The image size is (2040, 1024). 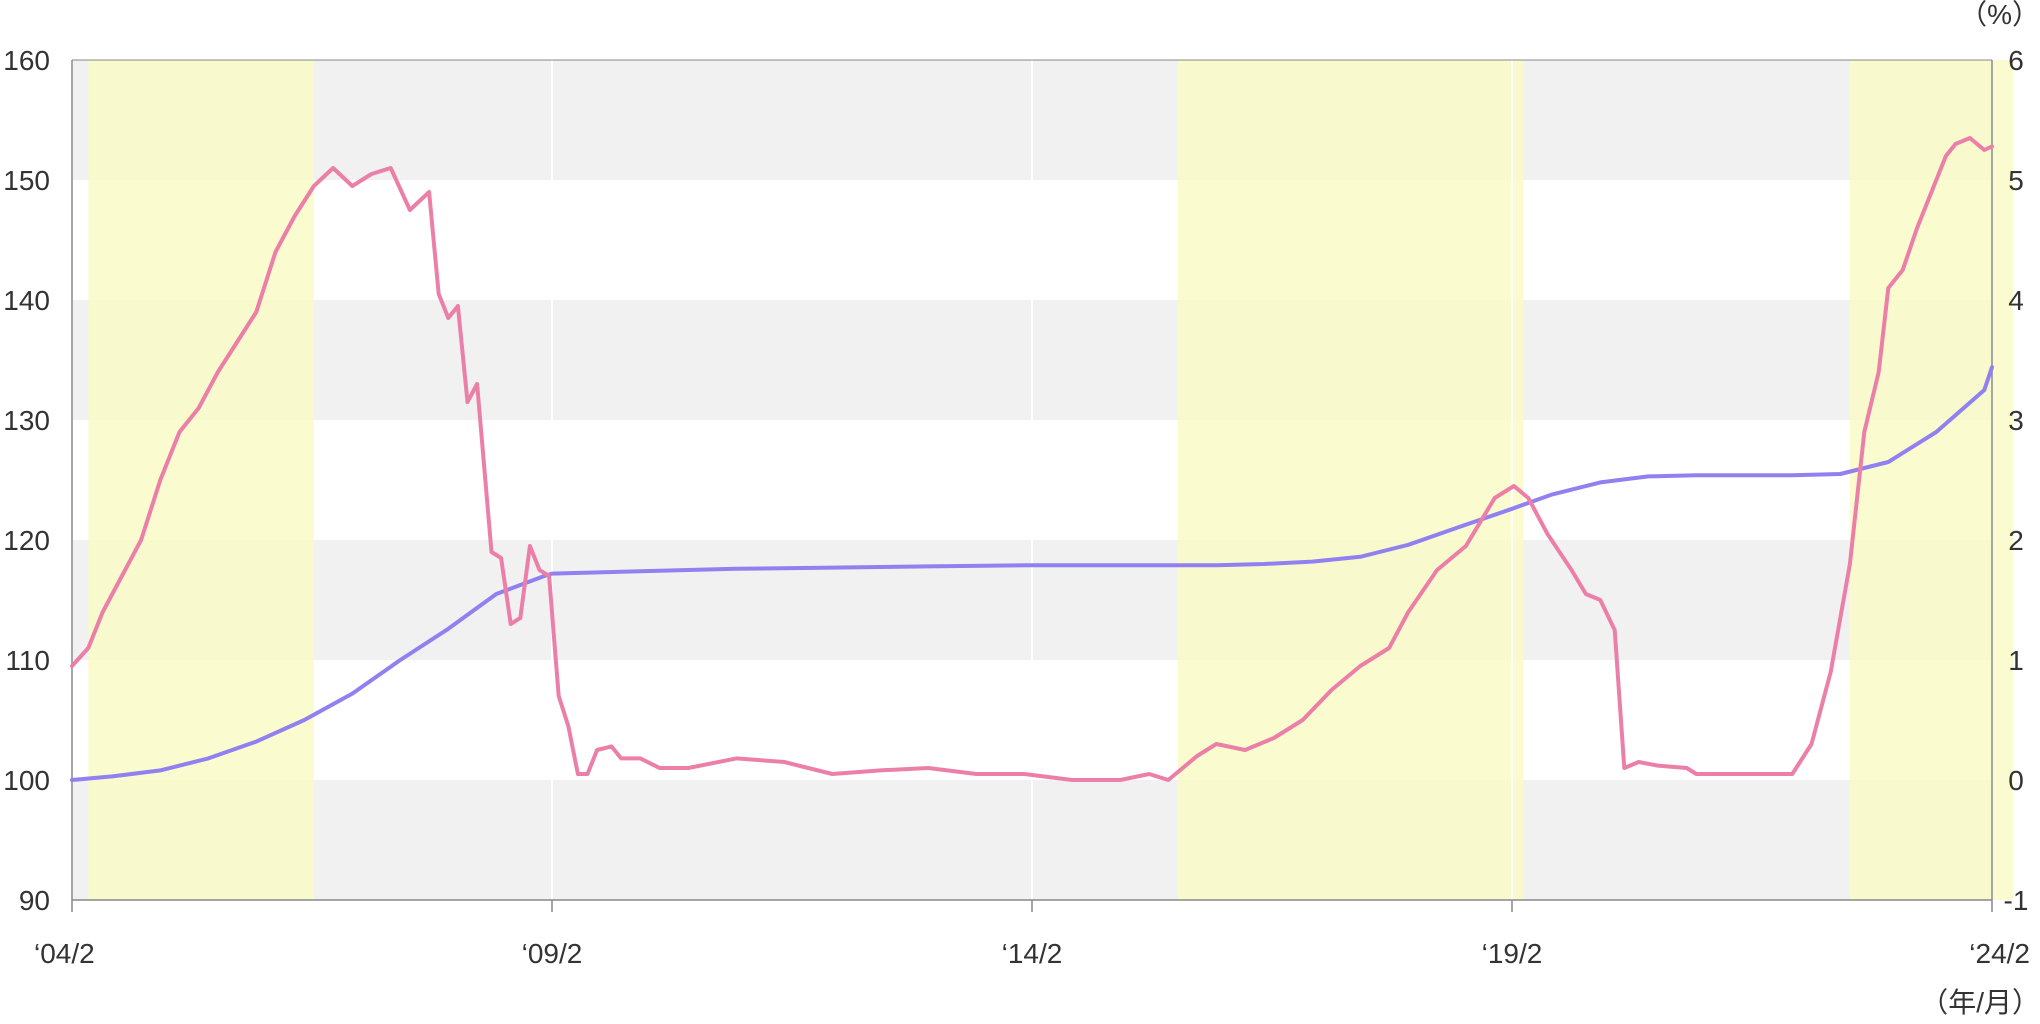 What do you see at coordinates (64, 953) in the screenshot?
I see `x-tick-label: ‘04/2` at bounding box center [64, 953].